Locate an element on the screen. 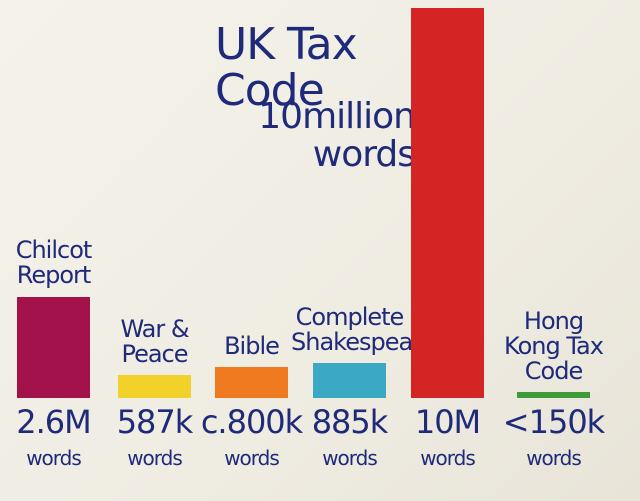 The height and width of the screenshot is (501, 640). value-label: c.800k is located at coordinates (251, 422).